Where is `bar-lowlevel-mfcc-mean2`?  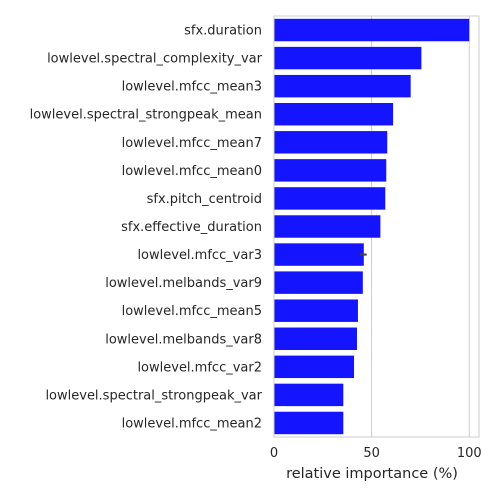 bar-lowlevel-mfcc-mean2 is located at coordinates (309, 423).